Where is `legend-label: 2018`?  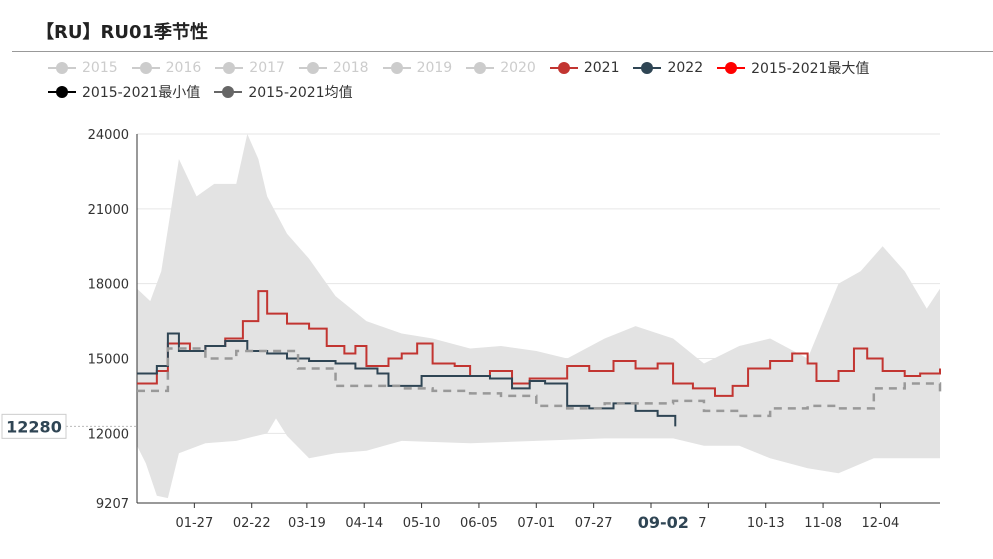 legend-label: 2018 is located at coordinates (350, 68).